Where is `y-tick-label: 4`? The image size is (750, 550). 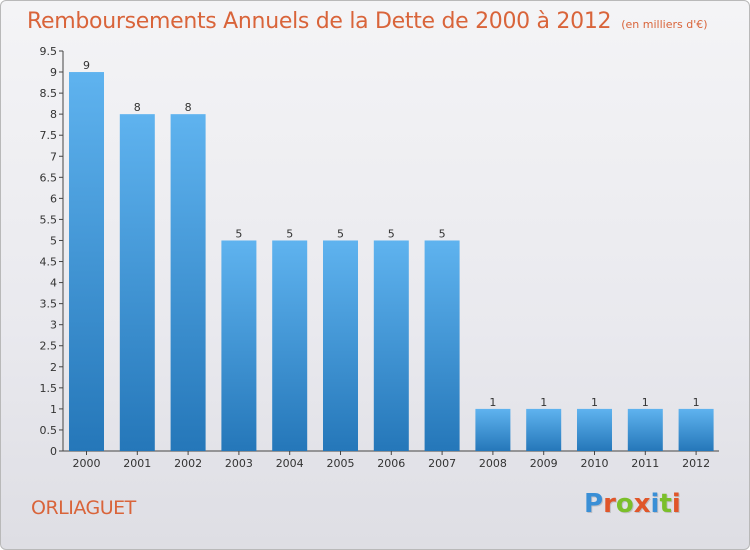 y-tick-label: 4 is located at coordinates (53, 283).